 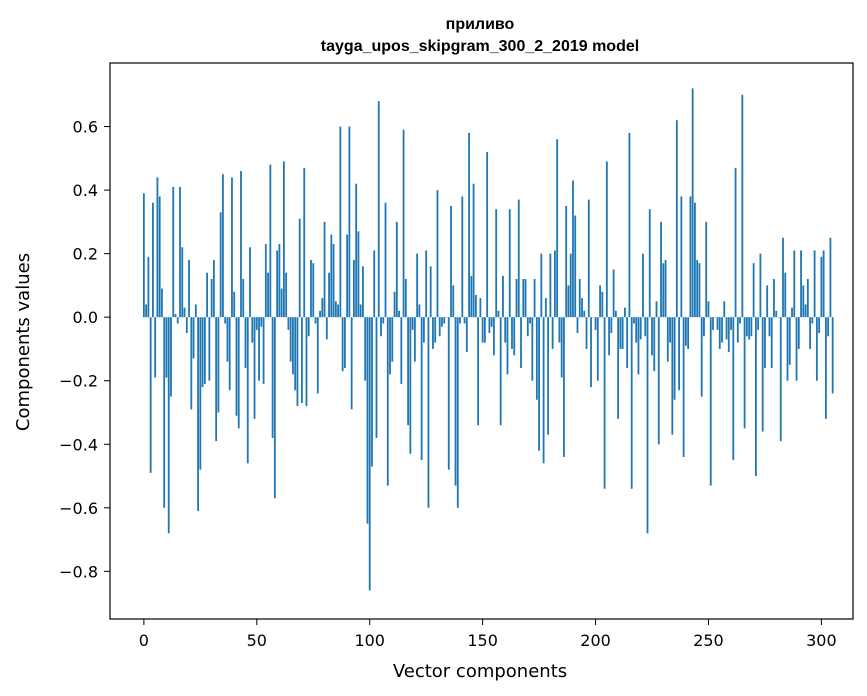 What do you see at coordinates (480, 24) in the screenshot?
I see `chart-title: приливо` at bounding box center [480, 24].